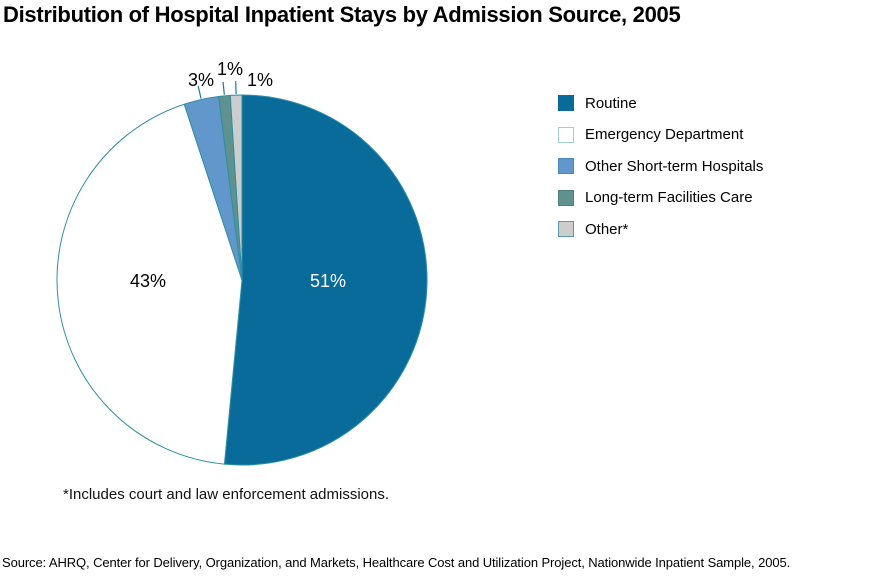 Image resolution: width=869 pixels, height=577 pixels. What do you see at coordinates (201, 80) in the screenshot?
I see `slice-label-other-short-term-hospitals: 3%` at bounding box center [201, 80].